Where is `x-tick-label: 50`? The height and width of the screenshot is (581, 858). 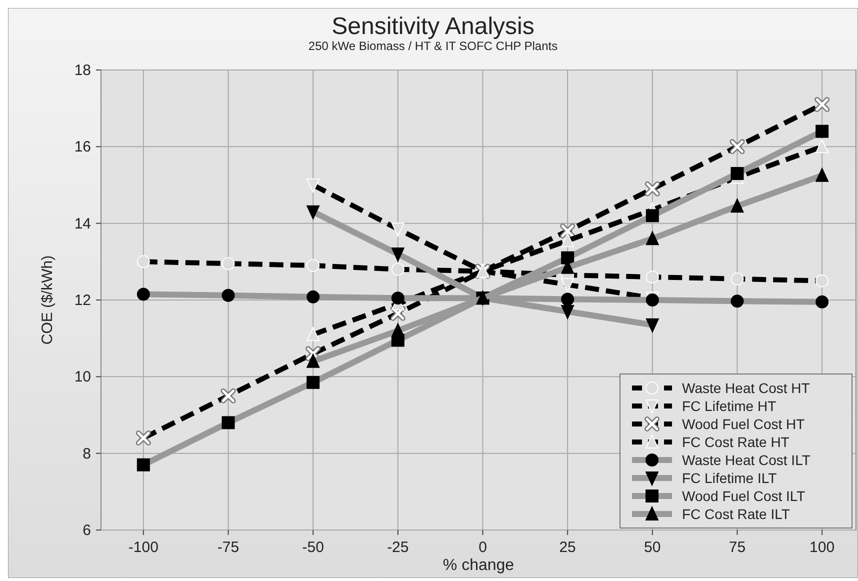 x-tick-label: 50 is located at coordinates (652, 547).